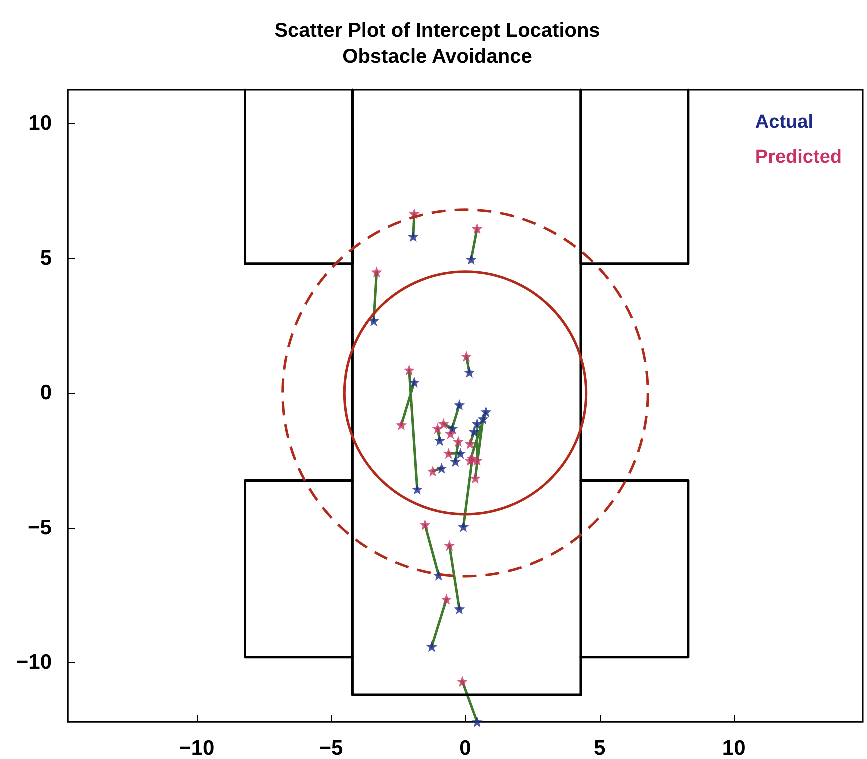  What do you see at coordinates (466, 748) in the screenshot?
I see `x-tick-label: 0` at bounding box center [466, 748].